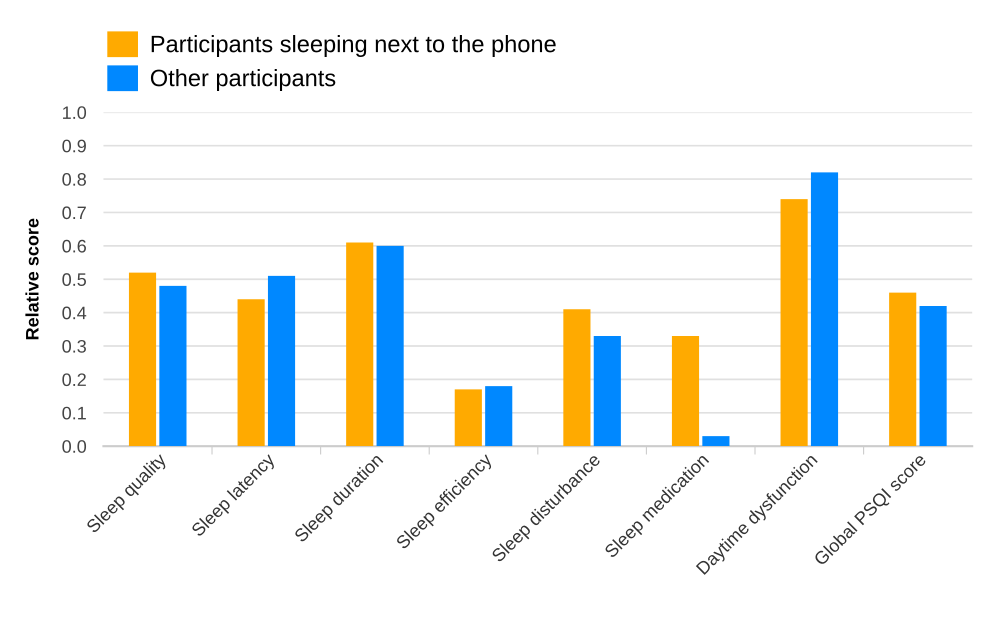 Image resolution: width=985 pixels, height=624 pixels. What do you see at coordinates (74, 113) in the screenshot?
I see `y-tick-label: 1.0` at bounding box center [74, 113].